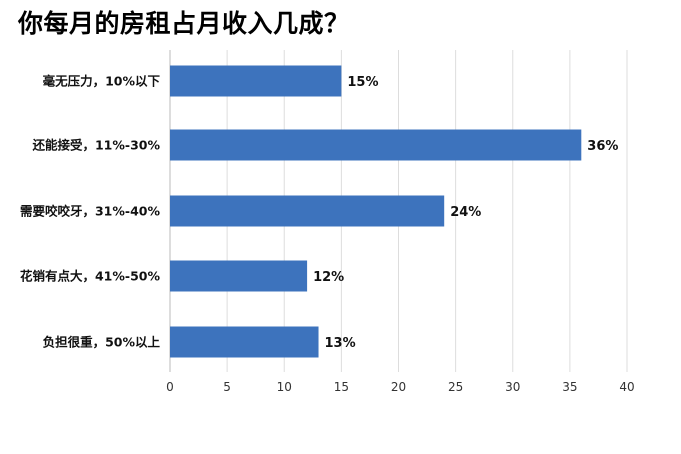  Describe the element at coordinates (398, 387) in the screenshot. I see `x-tick-label-20: 20` at that location.